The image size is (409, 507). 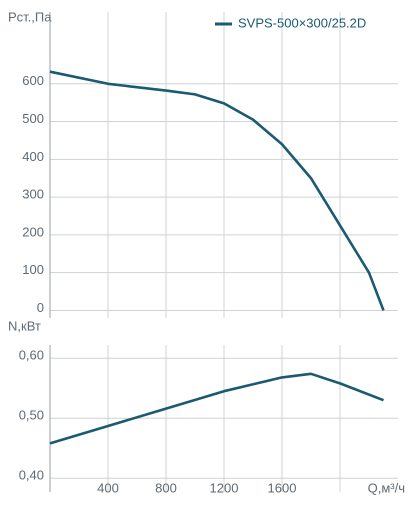 I want to click on line-series, so click(x=216, y=408).